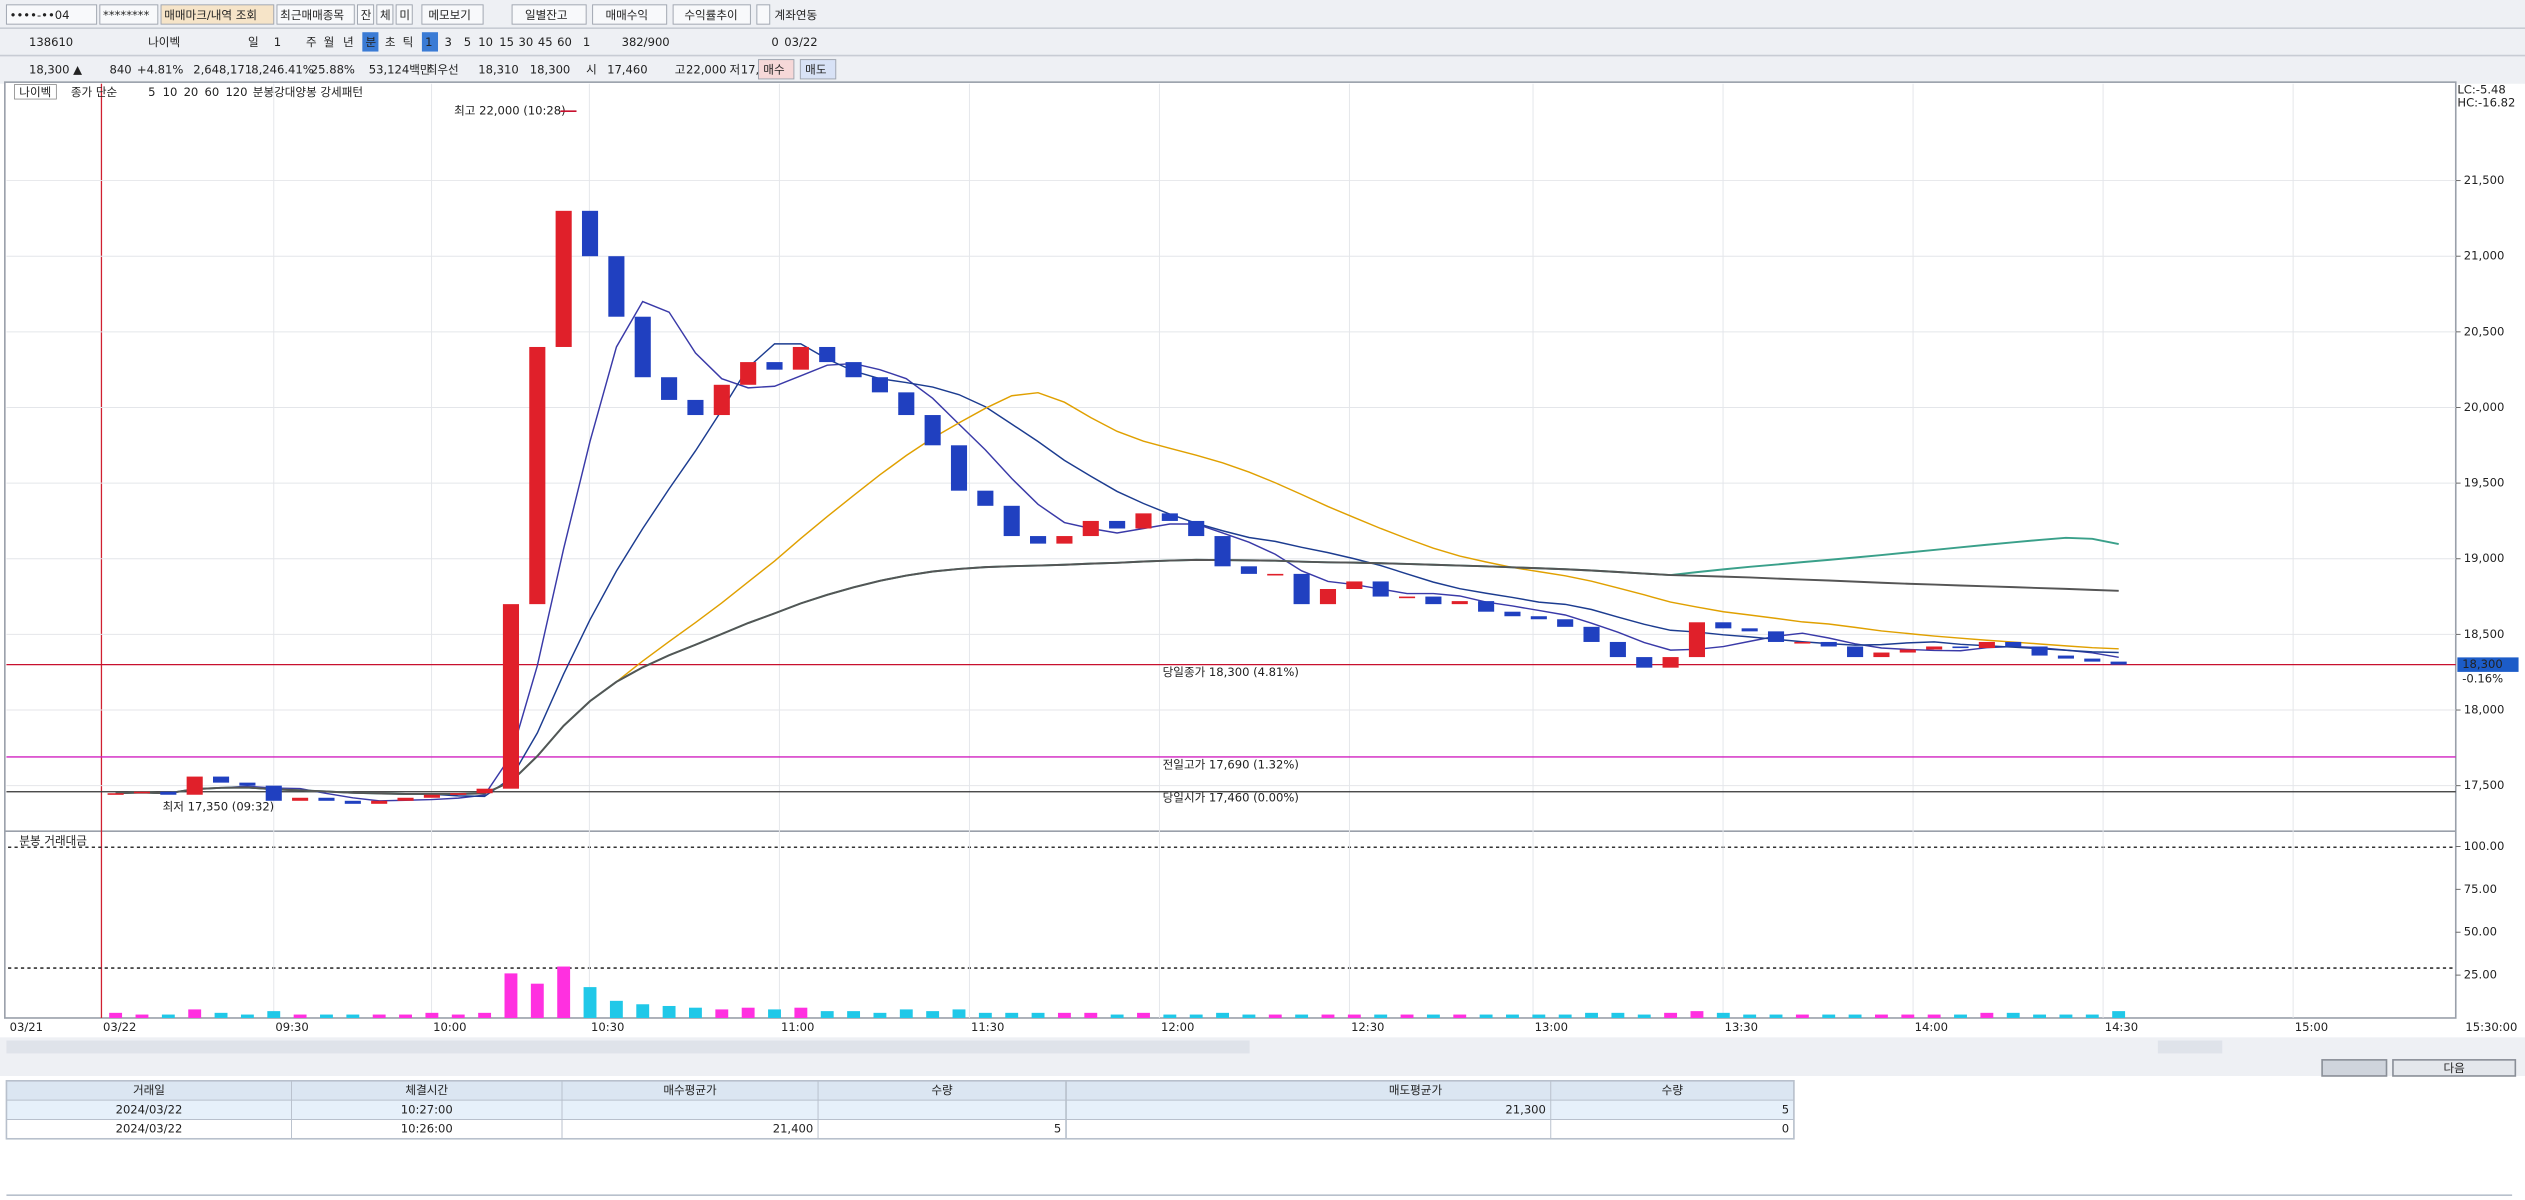 The height and width of the screenshot is (1200, 2525). I want to click on x-tick-label: 14:30, so click(2121, 1027).